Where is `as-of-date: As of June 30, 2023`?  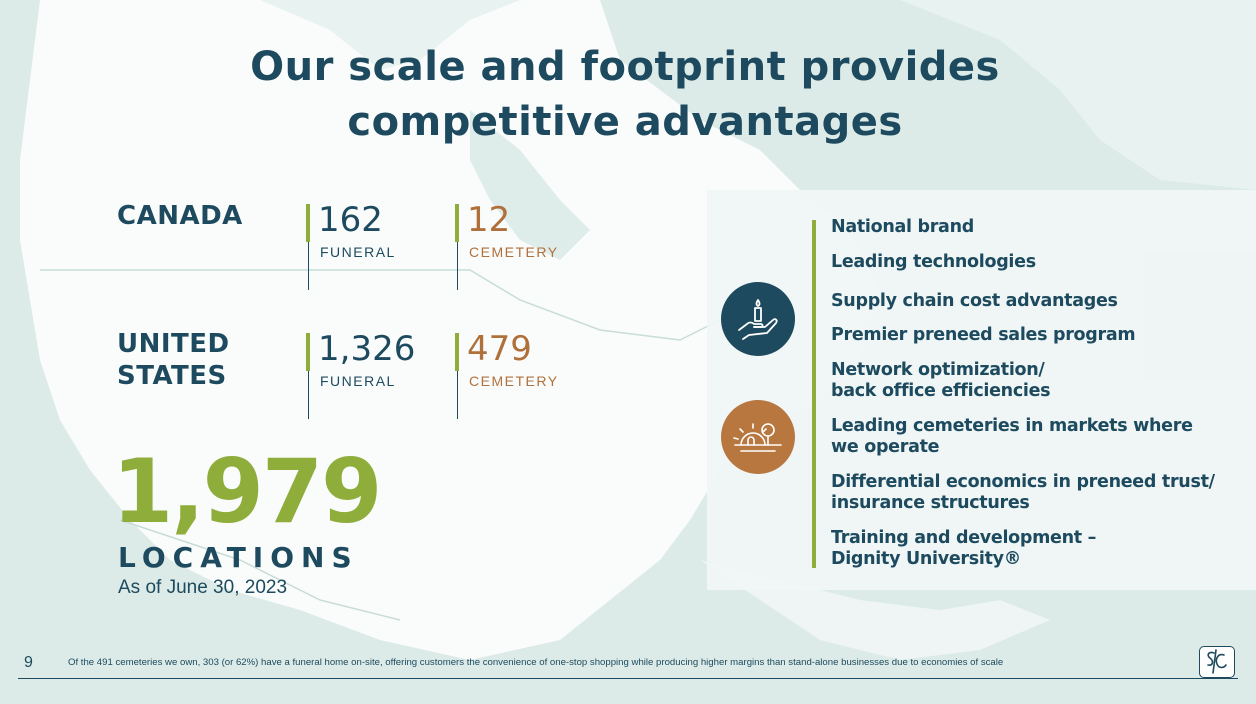
as-of-date: As of June 30, 2023 is located at coordinates (203, 587).